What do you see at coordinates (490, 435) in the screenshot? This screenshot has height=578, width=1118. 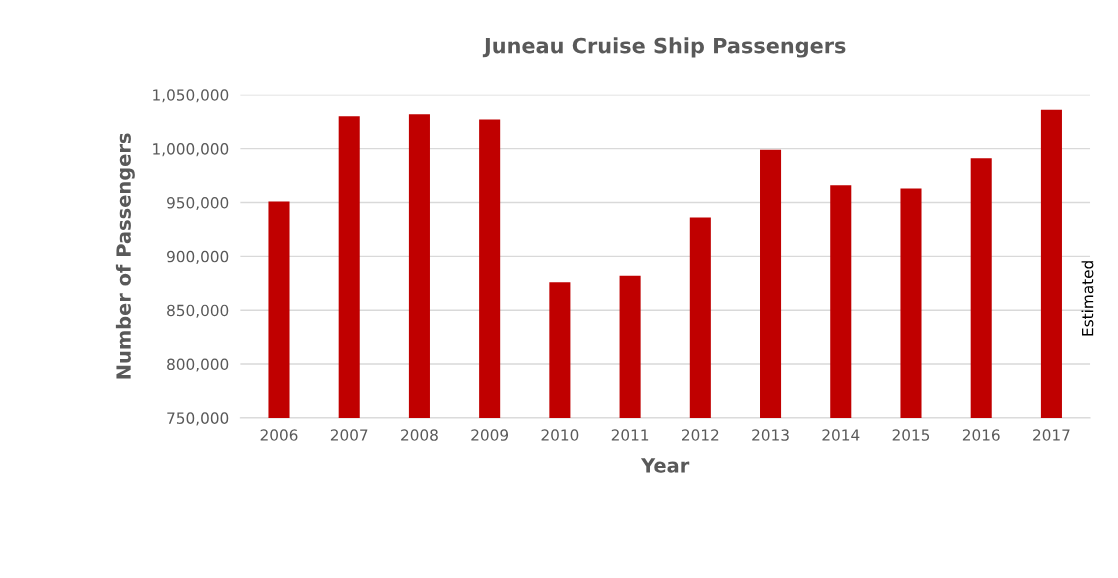 I see `x-tick-label: 2009` at bounding box center [490, 435].